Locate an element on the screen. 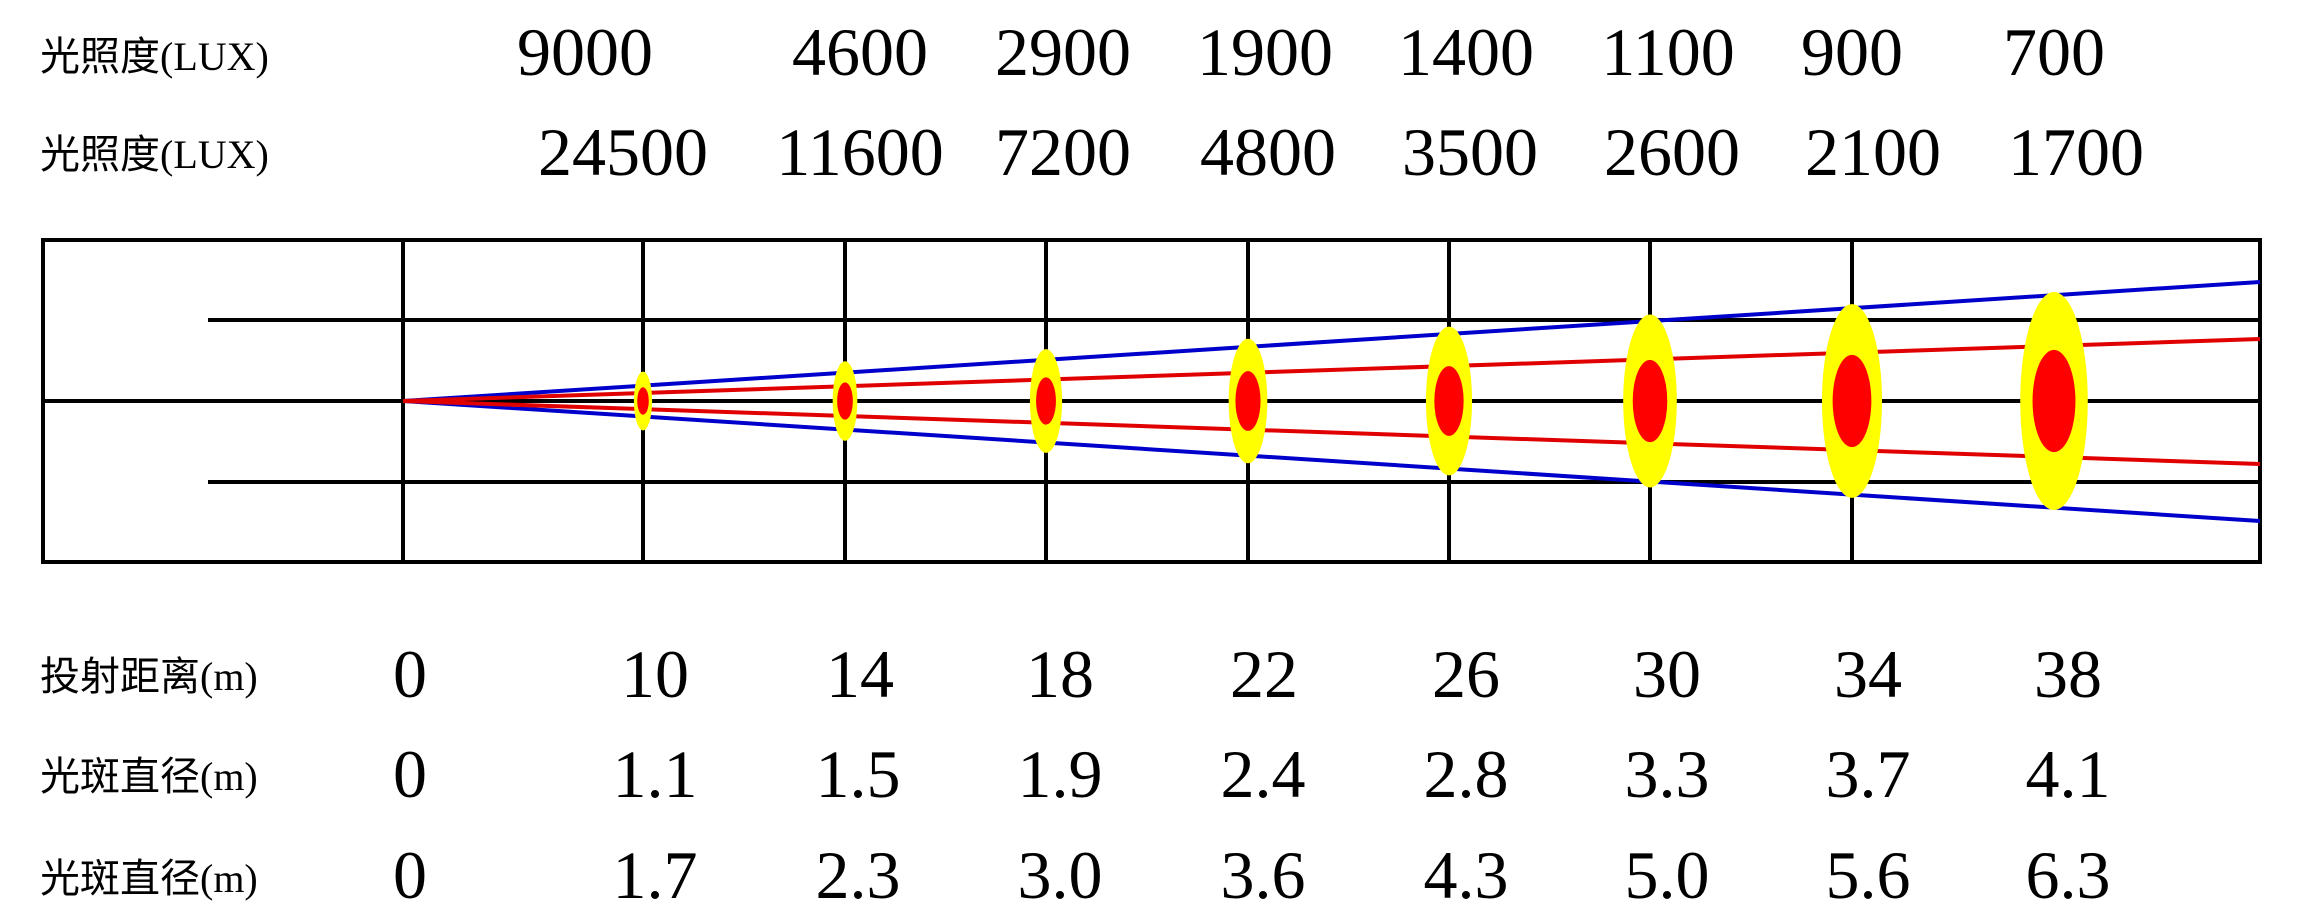  spot-diameter-outer-value: 3.6 is located at coordinates (1263, 875).